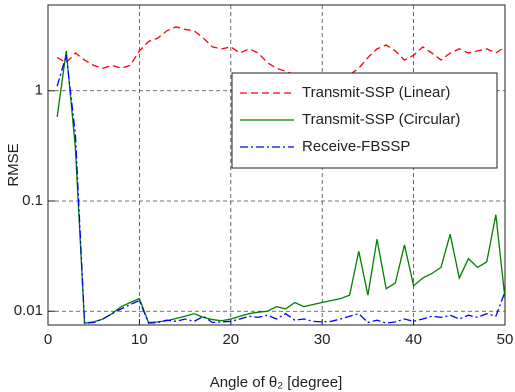 This screenshot has height=392, width=515. I want to click on series-line, so click(280, 54).